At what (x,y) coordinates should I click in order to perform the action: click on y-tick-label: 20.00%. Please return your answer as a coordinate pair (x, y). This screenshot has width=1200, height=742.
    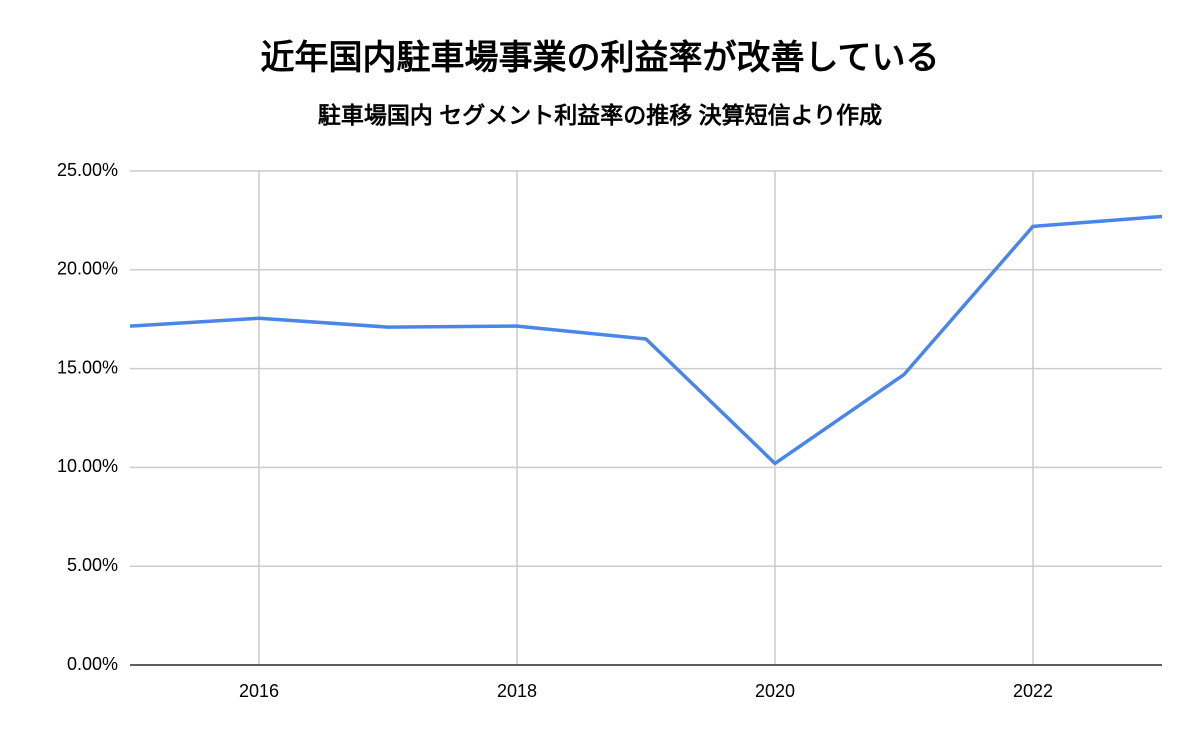
    Looking at the image, I should click on (87, 269).